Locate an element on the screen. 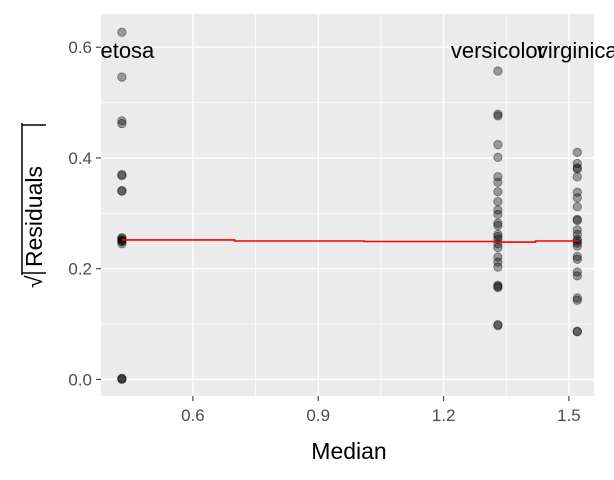  y-tick-label: 0.0 is located at coordinates (80, 379).